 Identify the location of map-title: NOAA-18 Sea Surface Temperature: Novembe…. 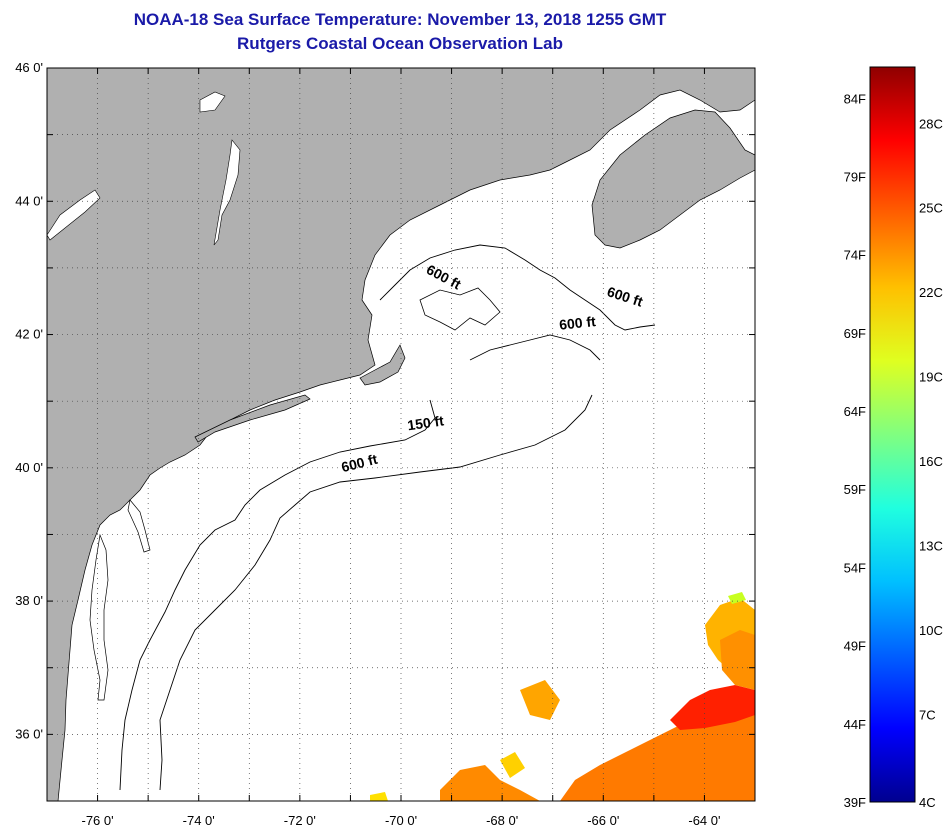
(400, 19).